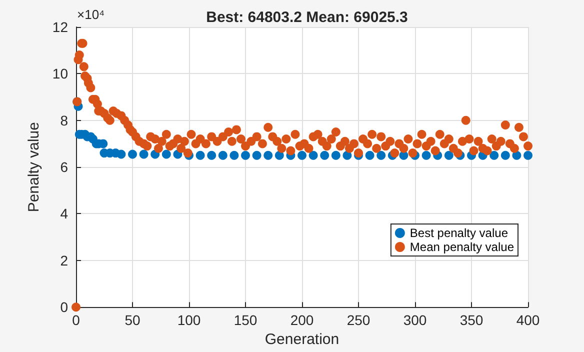 The width and height of the screenshot is (584, 352). I want to click on x-tick-label: 0, so click(76, 320).